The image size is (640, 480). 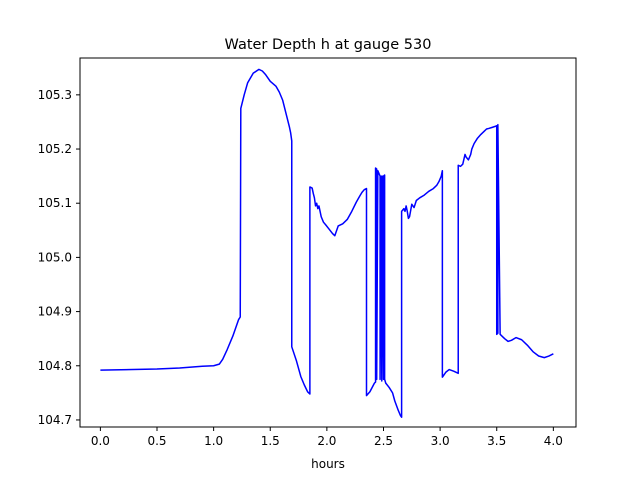 What do you see at coordinates (328, 45) in the screenshot?
I see `chart-title: Water Depth h at gauge 530` at bounding box center [328, 45].